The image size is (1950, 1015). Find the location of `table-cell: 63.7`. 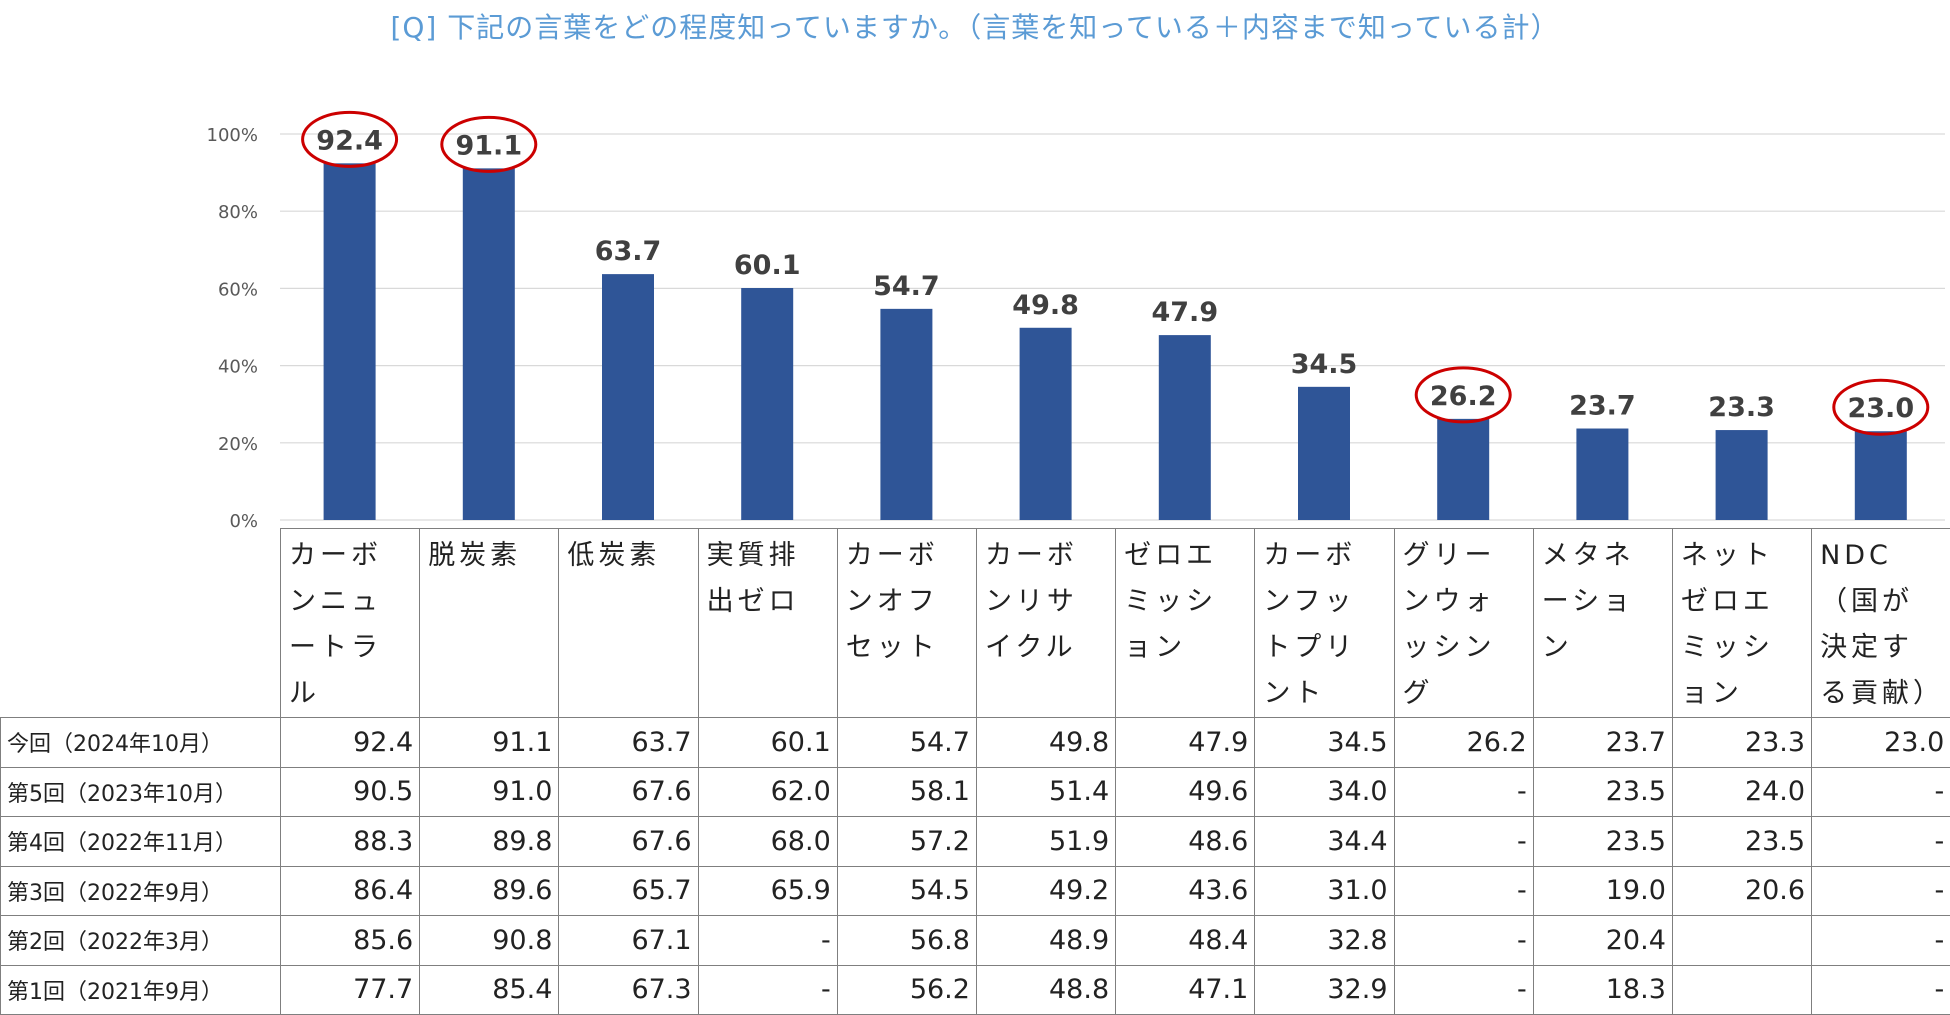

table-cell: 63.7 is located at coordinates (628, 743).